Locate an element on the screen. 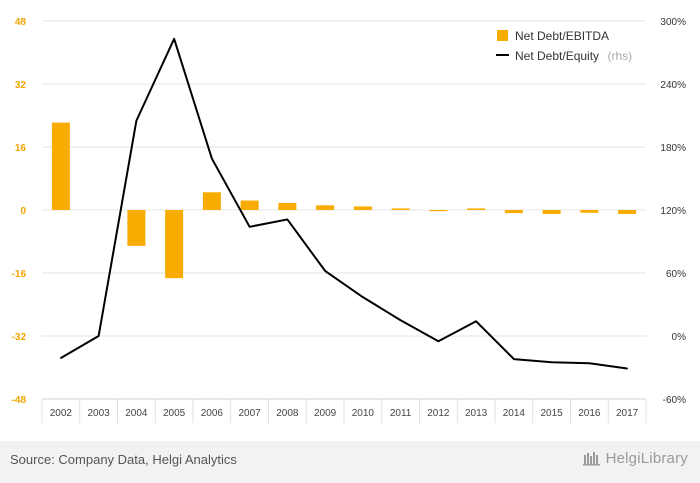 Image resolution: width=700 pixels, height=483 pixels. right-tick-label: 60% is located at coordinates (676, 274).